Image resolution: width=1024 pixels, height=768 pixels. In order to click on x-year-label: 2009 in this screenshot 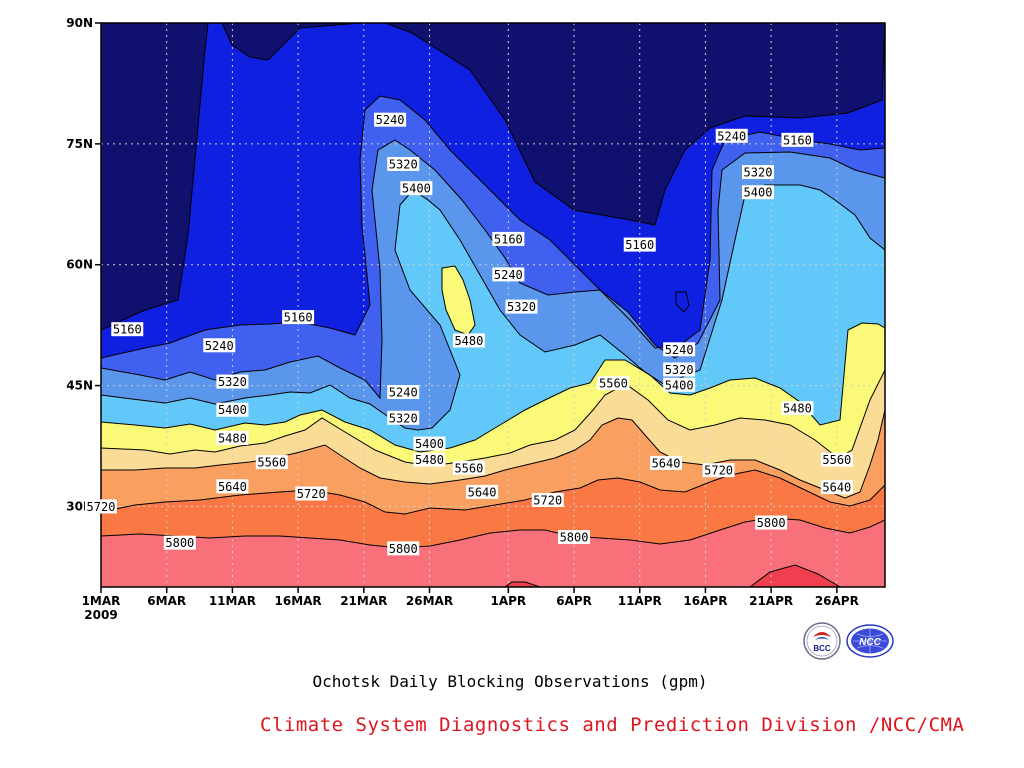, I will do `click(100, 615)`.